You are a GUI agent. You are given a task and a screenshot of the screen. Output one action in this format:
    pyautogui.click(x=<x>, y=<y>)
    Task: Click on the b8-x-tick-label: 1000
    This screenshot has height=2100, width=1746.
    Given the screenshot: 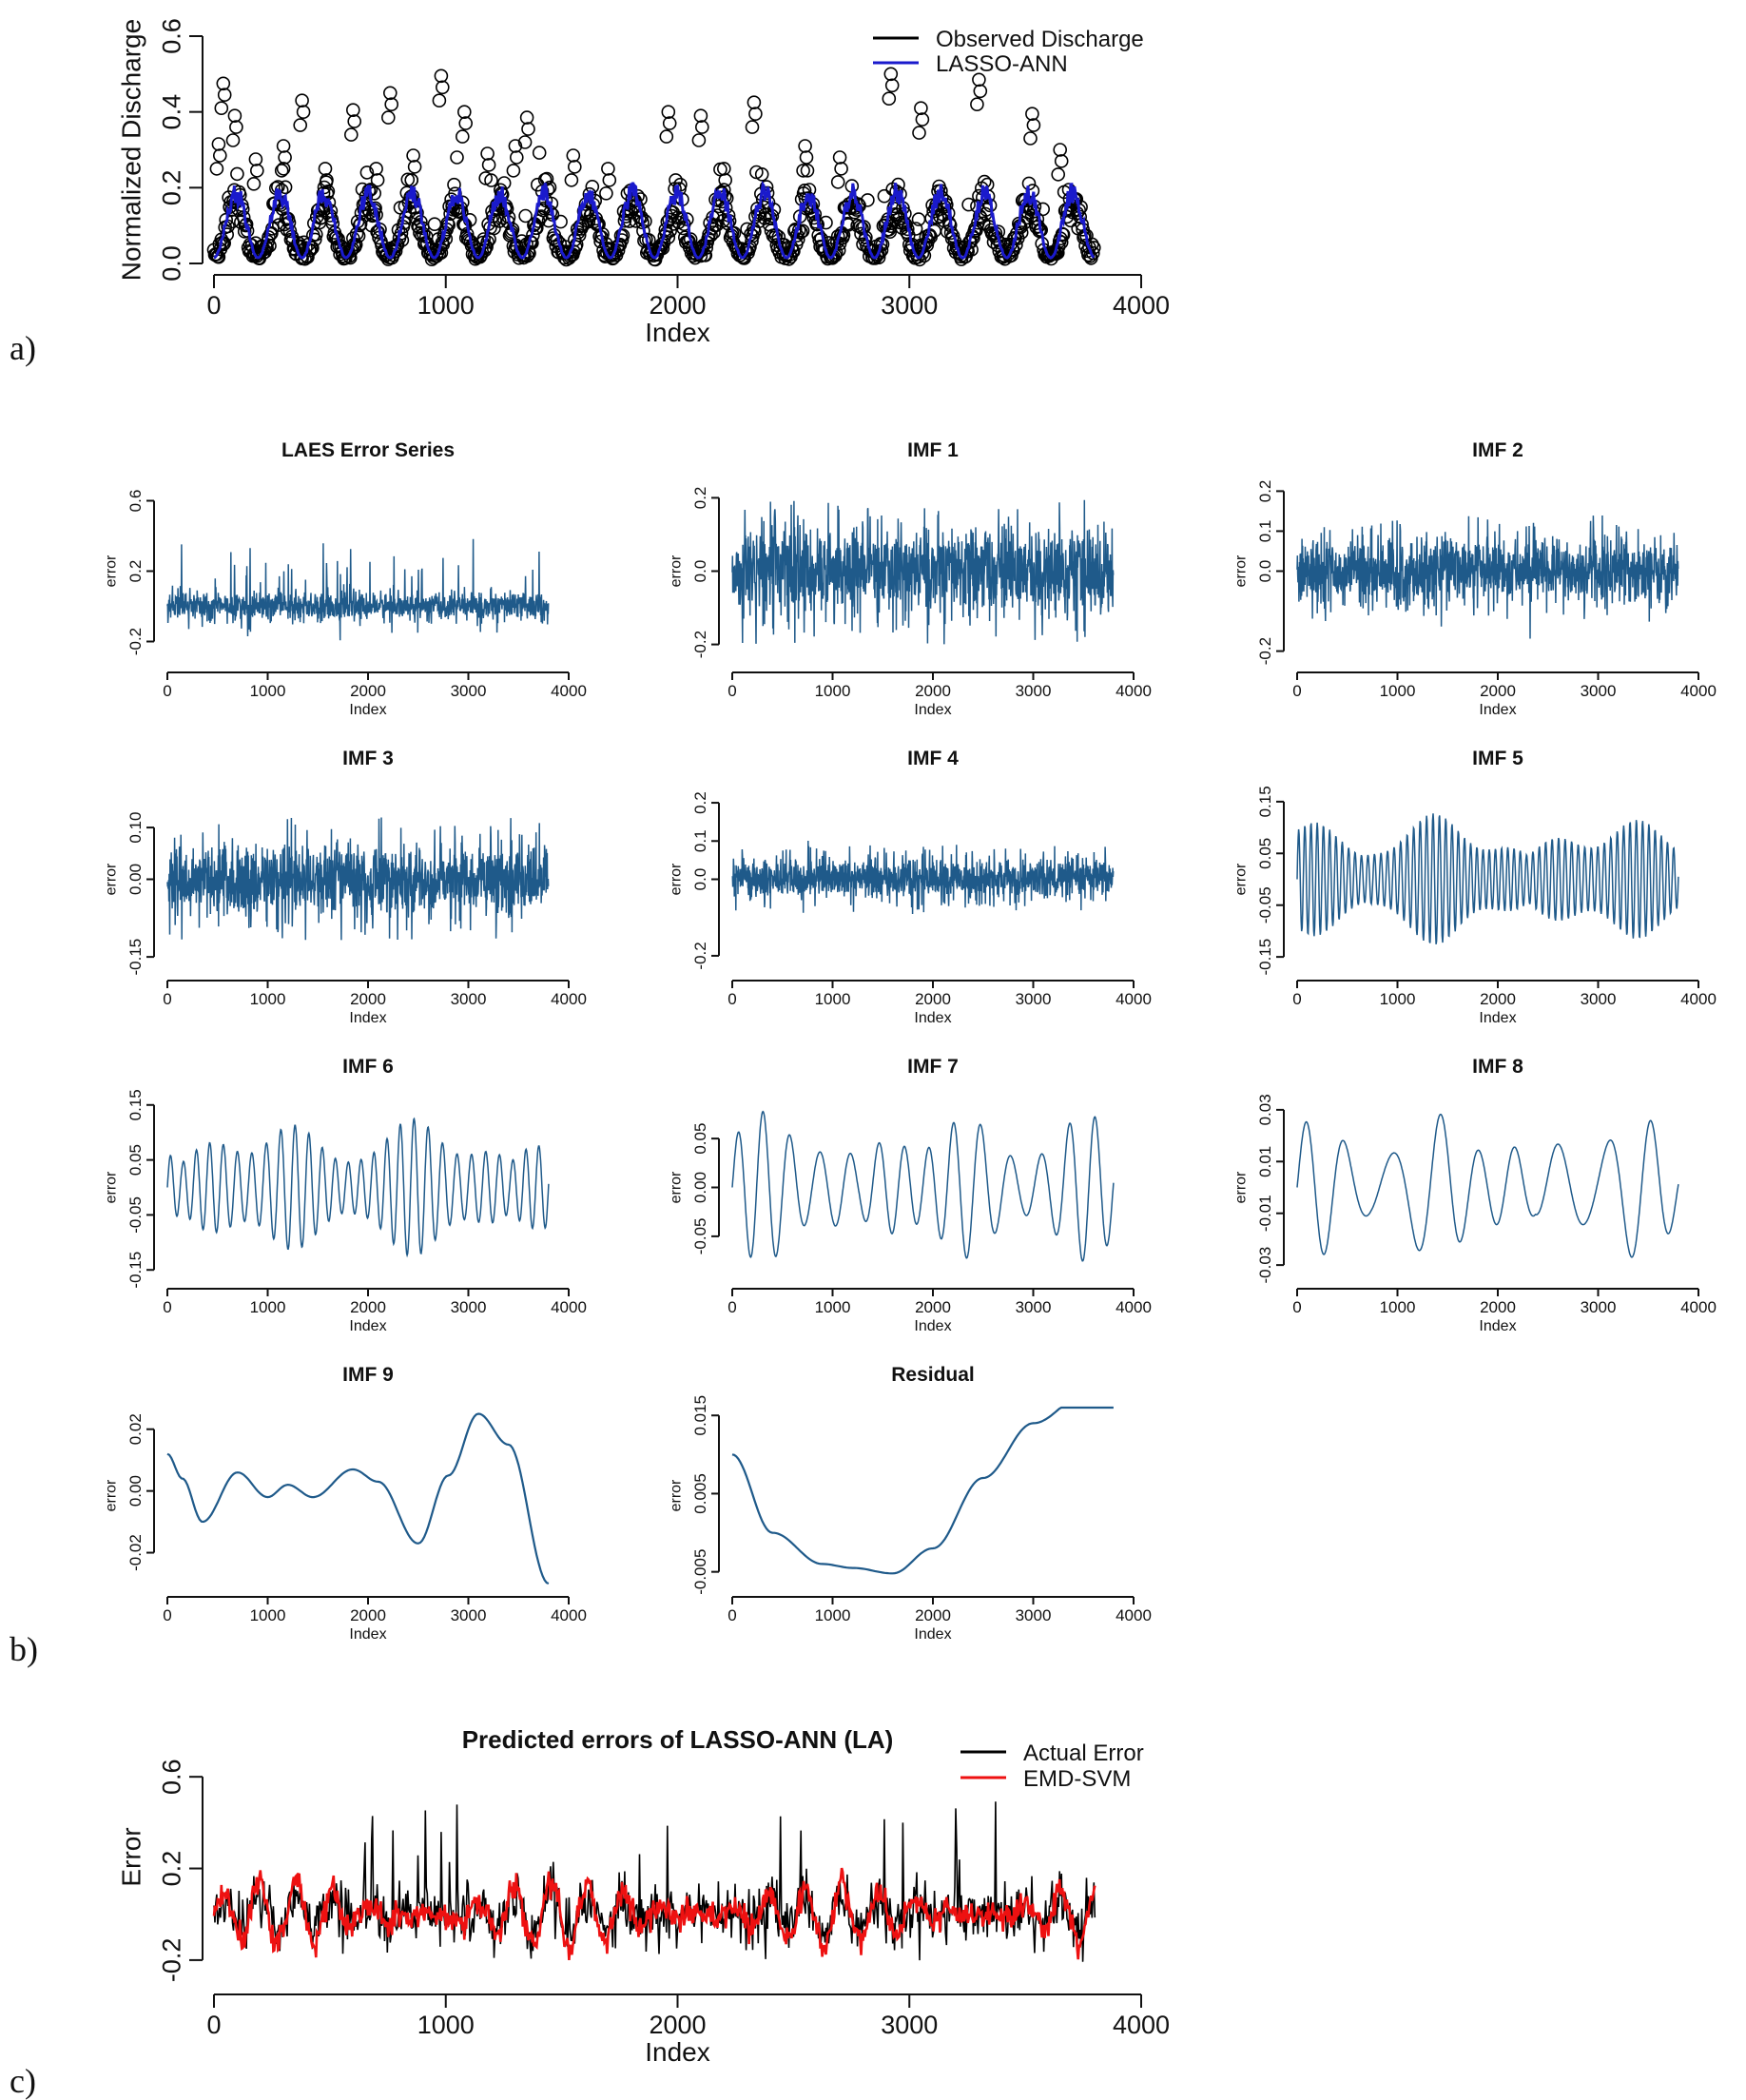 What is the action you would take?
    pyautogui.click(x=1398, y=1307)
    